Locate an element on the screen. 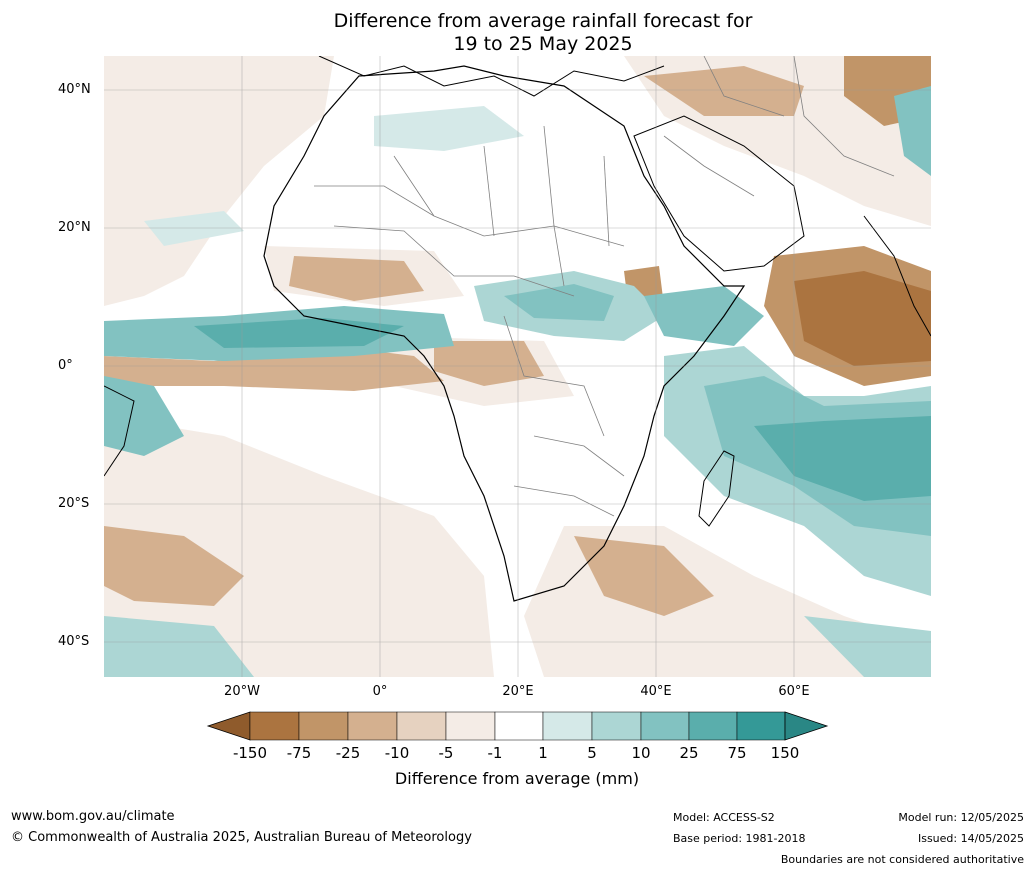 This screenshot has height=873, width=1035. colorbar-tick: -10 is located at coordinates (397, 753).